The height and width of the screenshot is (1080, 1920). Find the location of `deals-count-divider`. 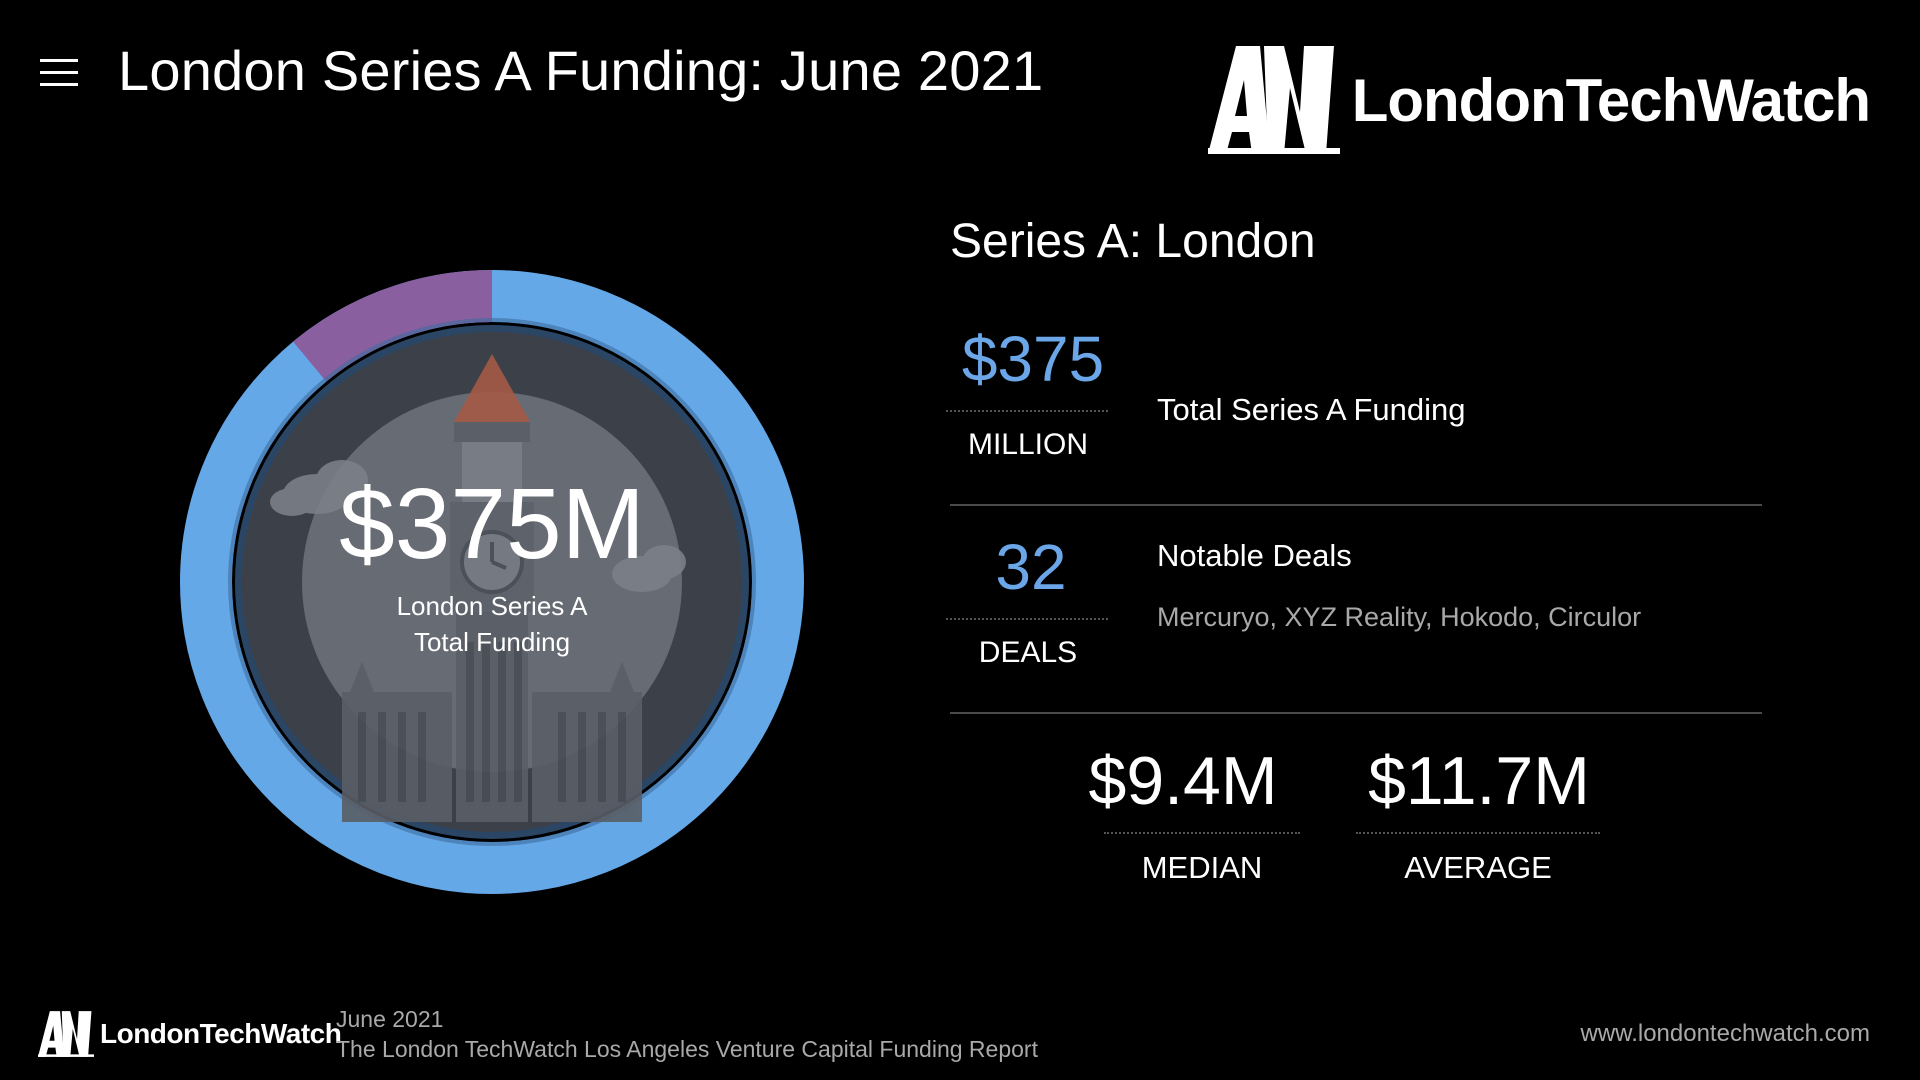

deals-count-divider is located at coordinates (1027, 619).